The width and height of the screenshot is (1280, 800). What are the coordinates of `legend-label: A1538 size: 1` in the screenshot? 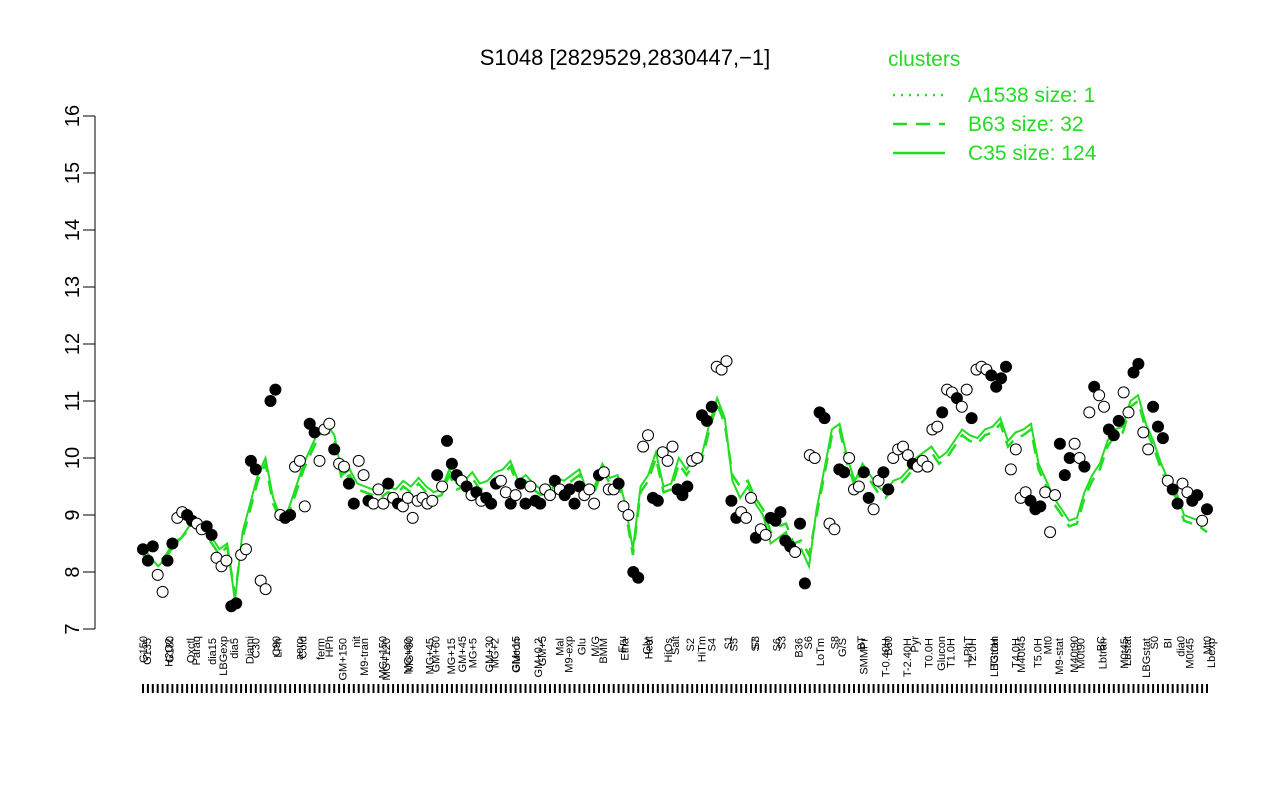 It's located at (1031, 95).